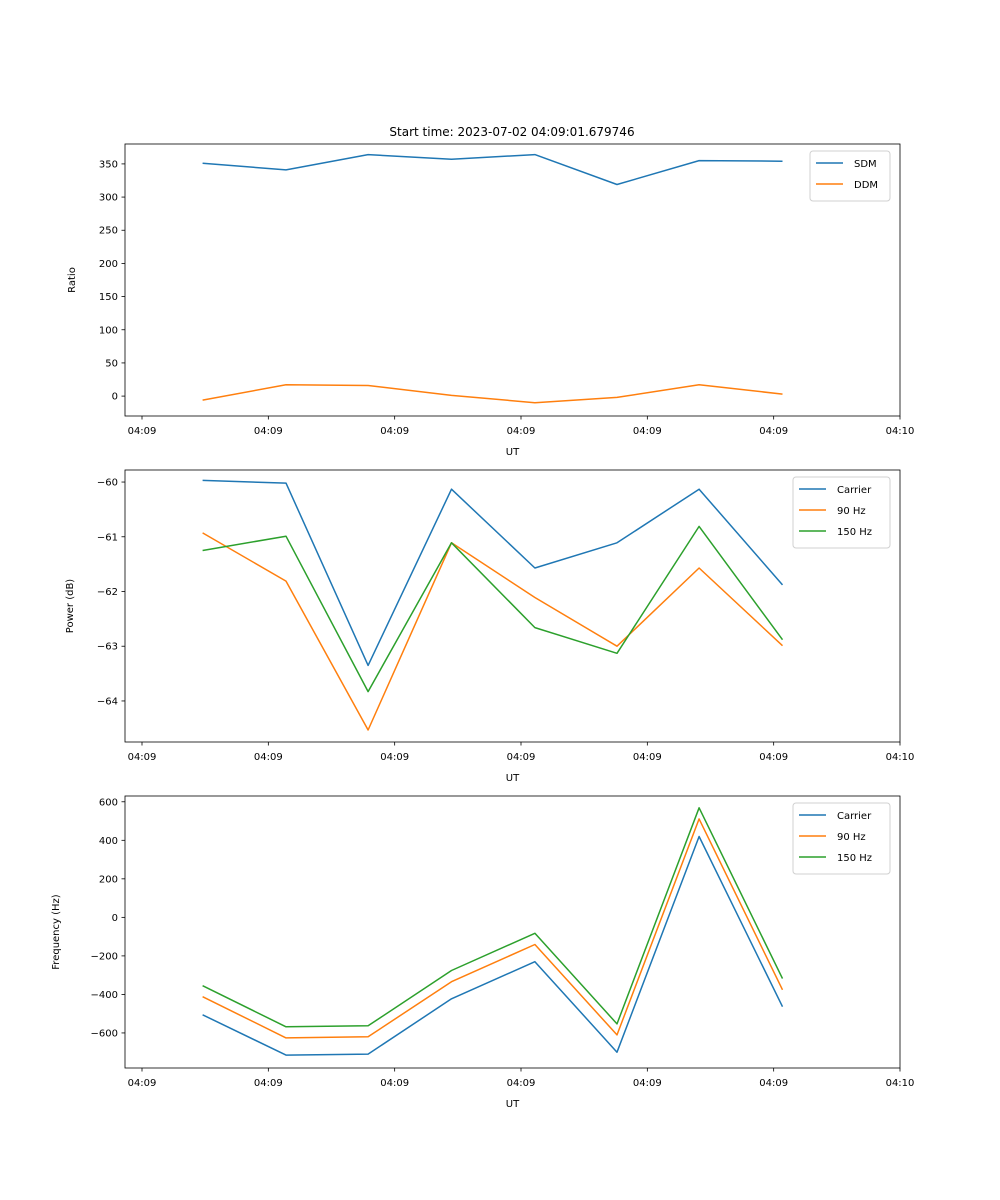 The height and width of the screenshot is (1200, 1000). I want to click on legend: SDM DDM, so click(850, 176).